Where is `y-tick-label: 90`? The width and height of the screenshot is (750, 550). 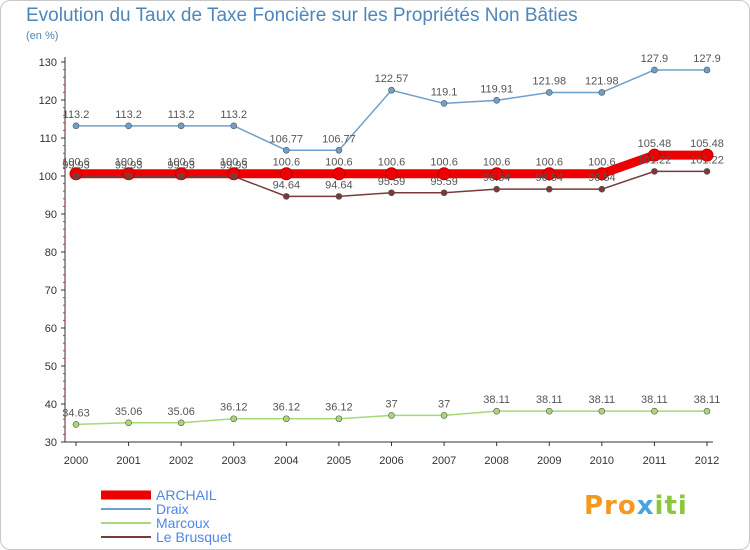
y-tick-label: 90 is located at coordinates (51, 215).